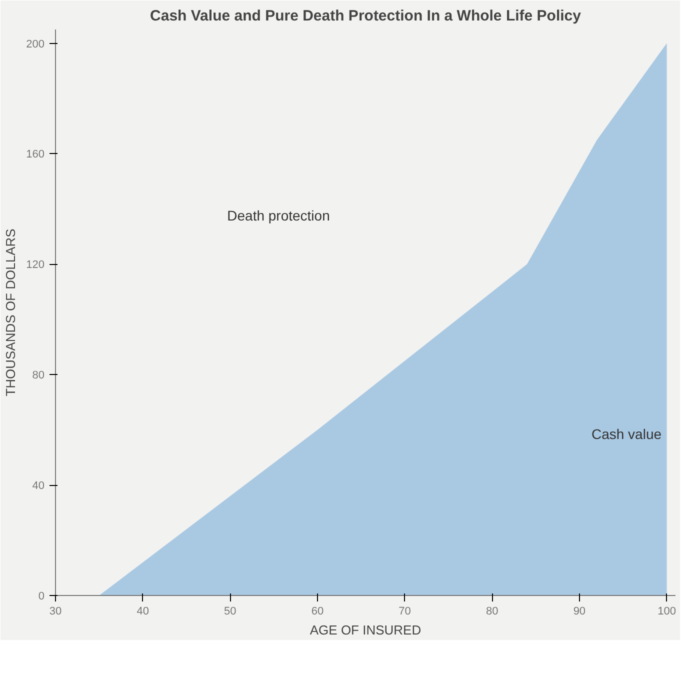 The width and height of the screenshot is (700, 675). What do you see at coordinates (38, 376) in the screenshot?
I see `y-tick-label: 80` at bounding box center [38, 376].